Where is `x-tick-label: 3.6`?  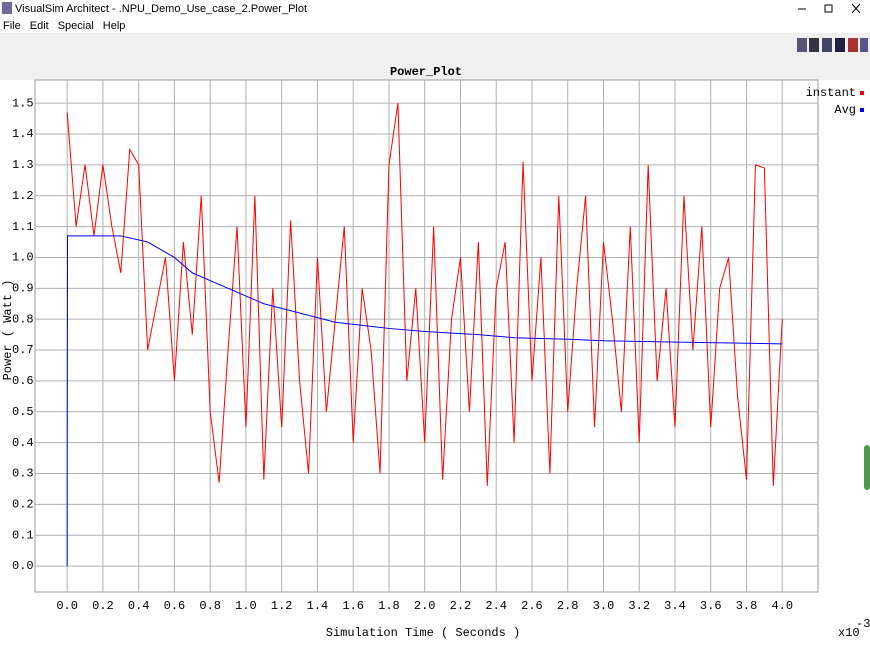
x-tick-label: 3.6 is located at coordinates (711, 606).